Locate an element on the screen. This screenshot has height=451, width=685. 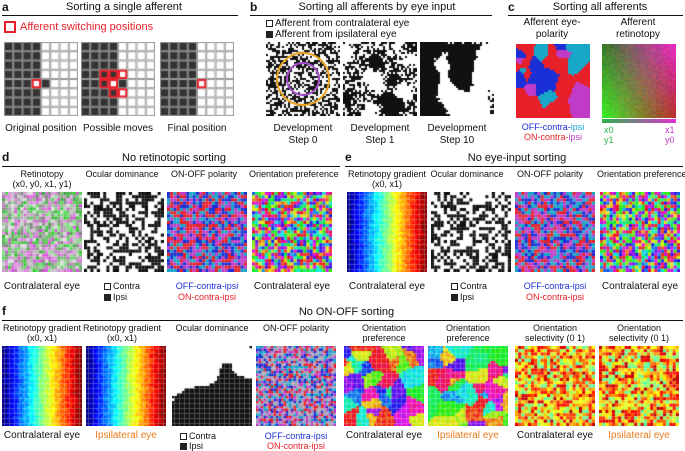
f-select-contra-title: Orientation selectivity (0 1) is located at coordinates (555, 333).